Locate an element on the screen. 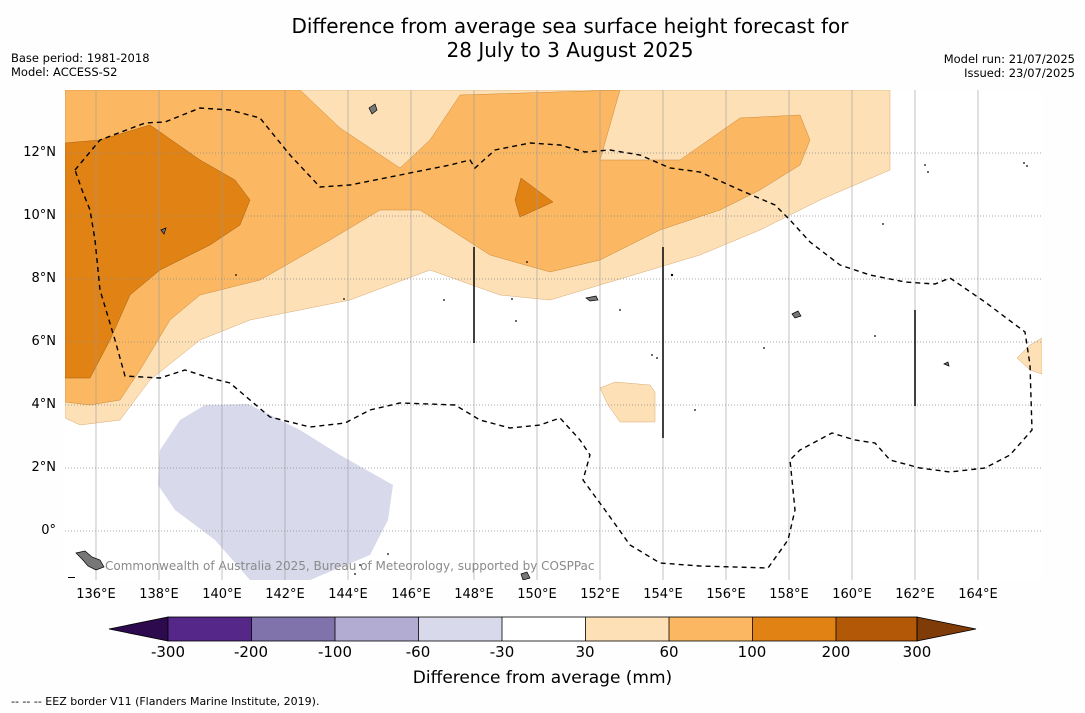 The image size is (1085, 713). lon-label: 150°E is located at coordinates (537, 594).